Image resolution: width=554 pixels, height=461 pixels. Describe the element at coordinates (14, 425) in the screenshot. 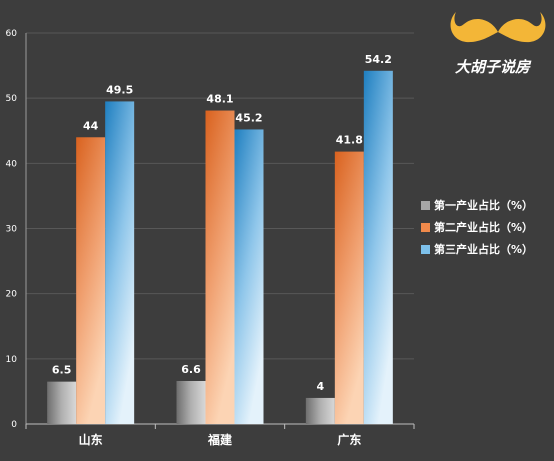

I see `y-tick-label: 0` at that location.